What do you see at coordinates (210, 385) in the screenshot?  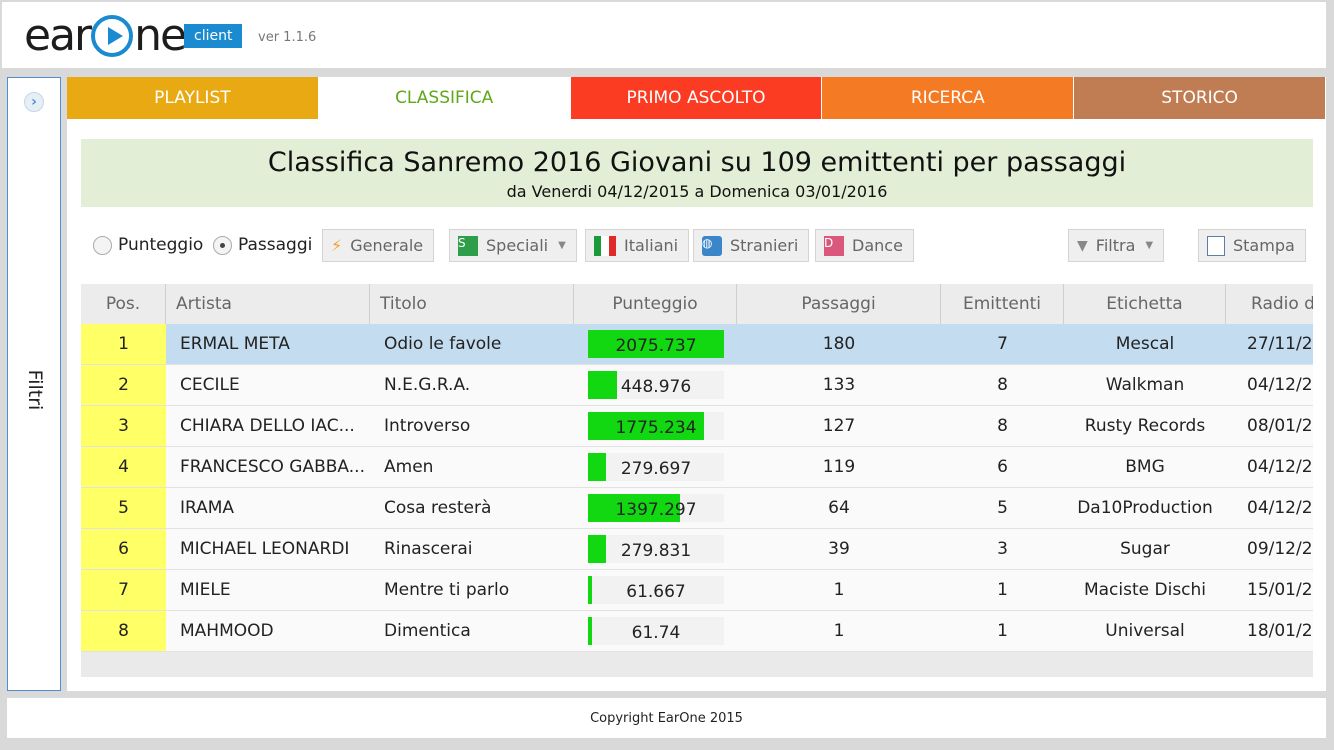 I see `artist-cell: CECILE` at bounding box center [210, 385].